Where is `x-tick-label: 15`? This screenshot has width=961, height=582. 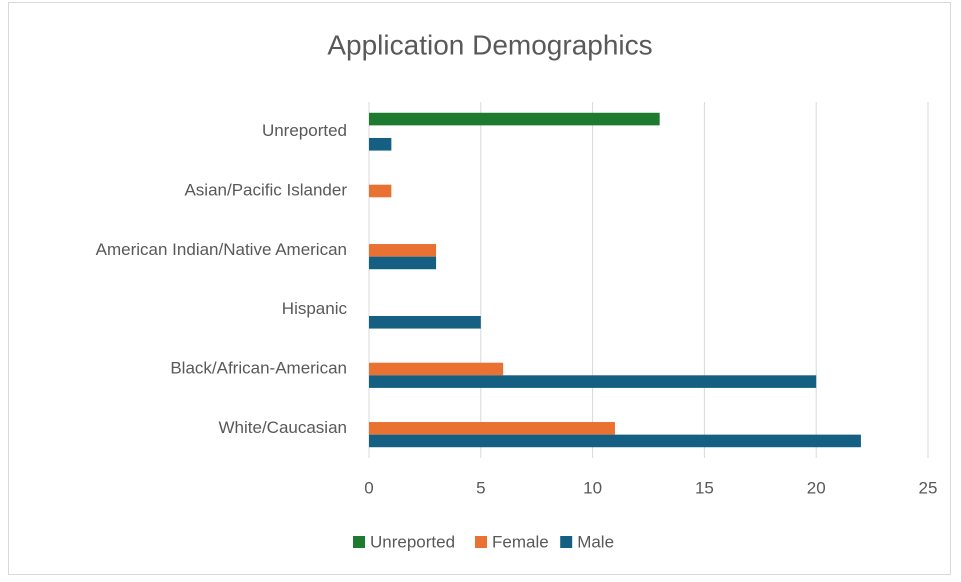 x-tick-label: 15 is located at coordinates (704, 487).